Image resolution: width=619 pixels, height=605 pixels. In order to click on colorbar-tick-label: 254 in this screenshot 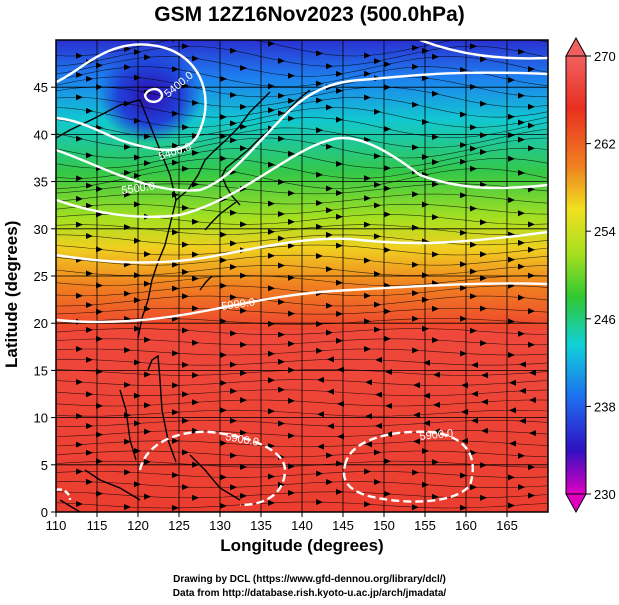, I will do `click(605, 231)`.